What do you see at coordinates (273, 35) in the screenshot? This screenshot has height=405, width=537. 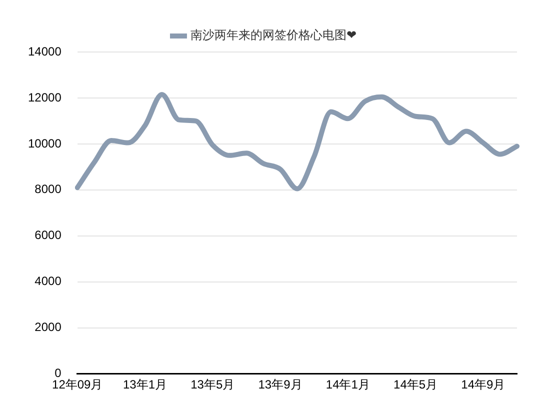 I see `legend-label: 南沙两年来的网签价格心电图❤` at bounding box center [273, 35].